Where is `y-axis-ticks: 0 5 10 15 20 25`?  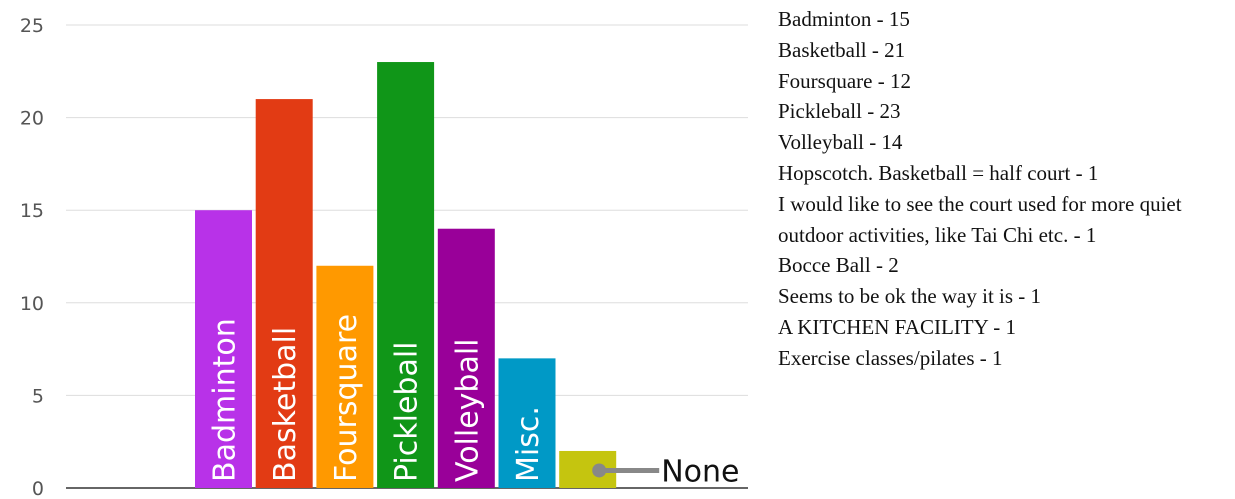 y-axis-ticks: 0 5 10 15 20 25 is located at coordinates (32, 257).